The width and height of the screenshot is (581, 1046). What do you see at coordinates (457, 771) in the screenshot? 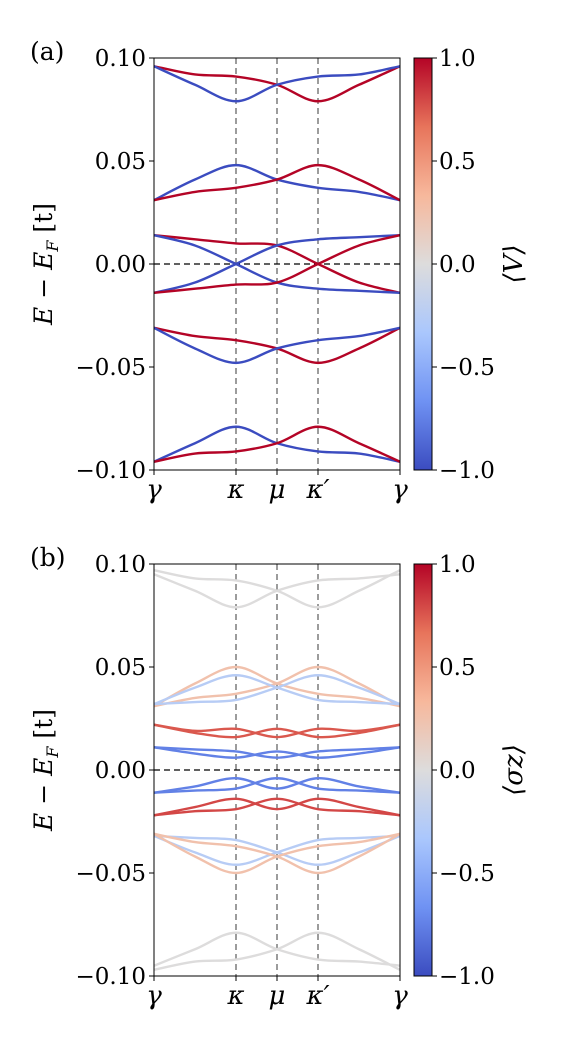
I see `panel-b-cbar-tick-label-2: 0.0` at bounding box center [457, 771].